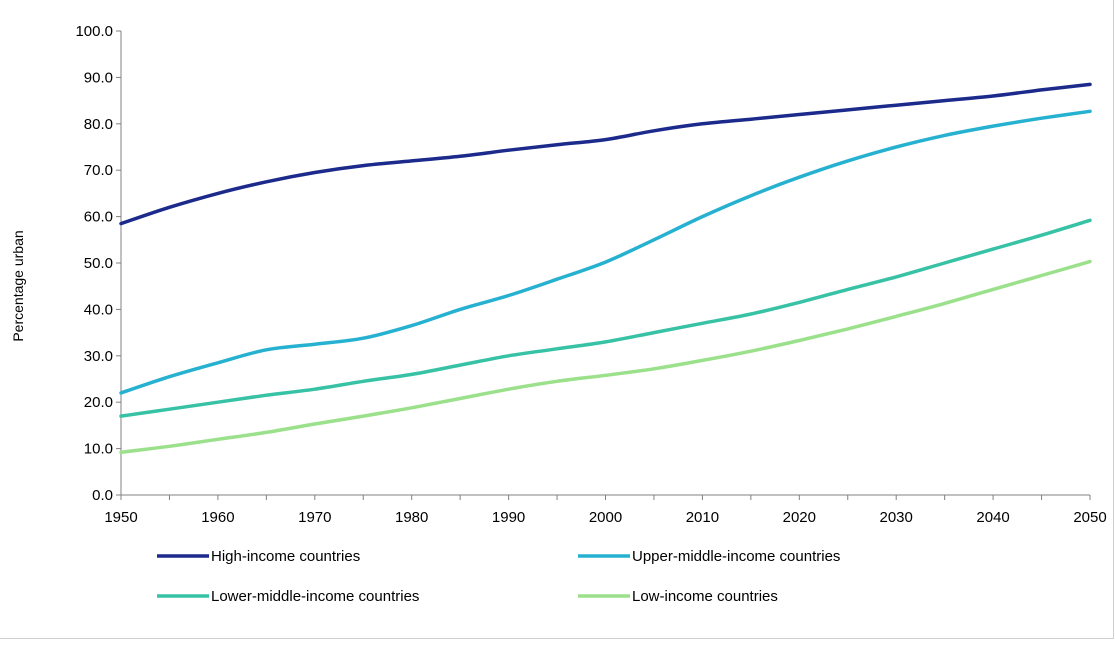  I want to click on x-tick-label: 2030, so click(896, 517).